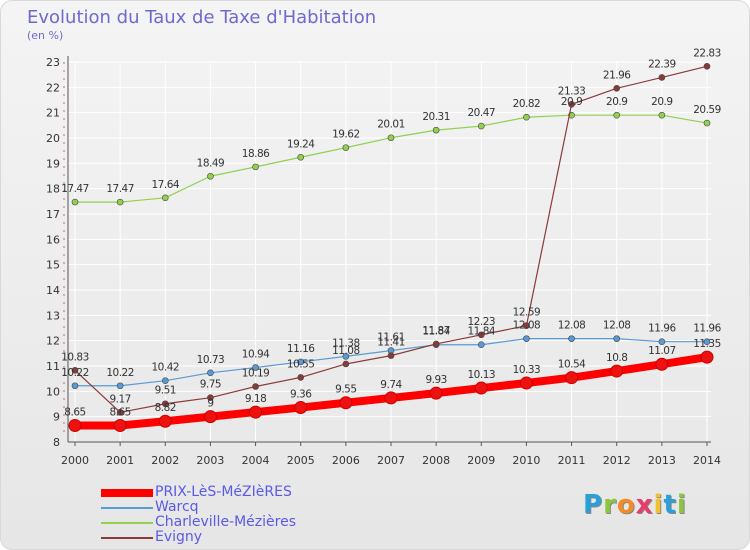 The height and width of the screenshot is (550, 750). Describe the element at coordinates (572, 460) in the screenshot. I see `x-tick-label: 2011` at that location.